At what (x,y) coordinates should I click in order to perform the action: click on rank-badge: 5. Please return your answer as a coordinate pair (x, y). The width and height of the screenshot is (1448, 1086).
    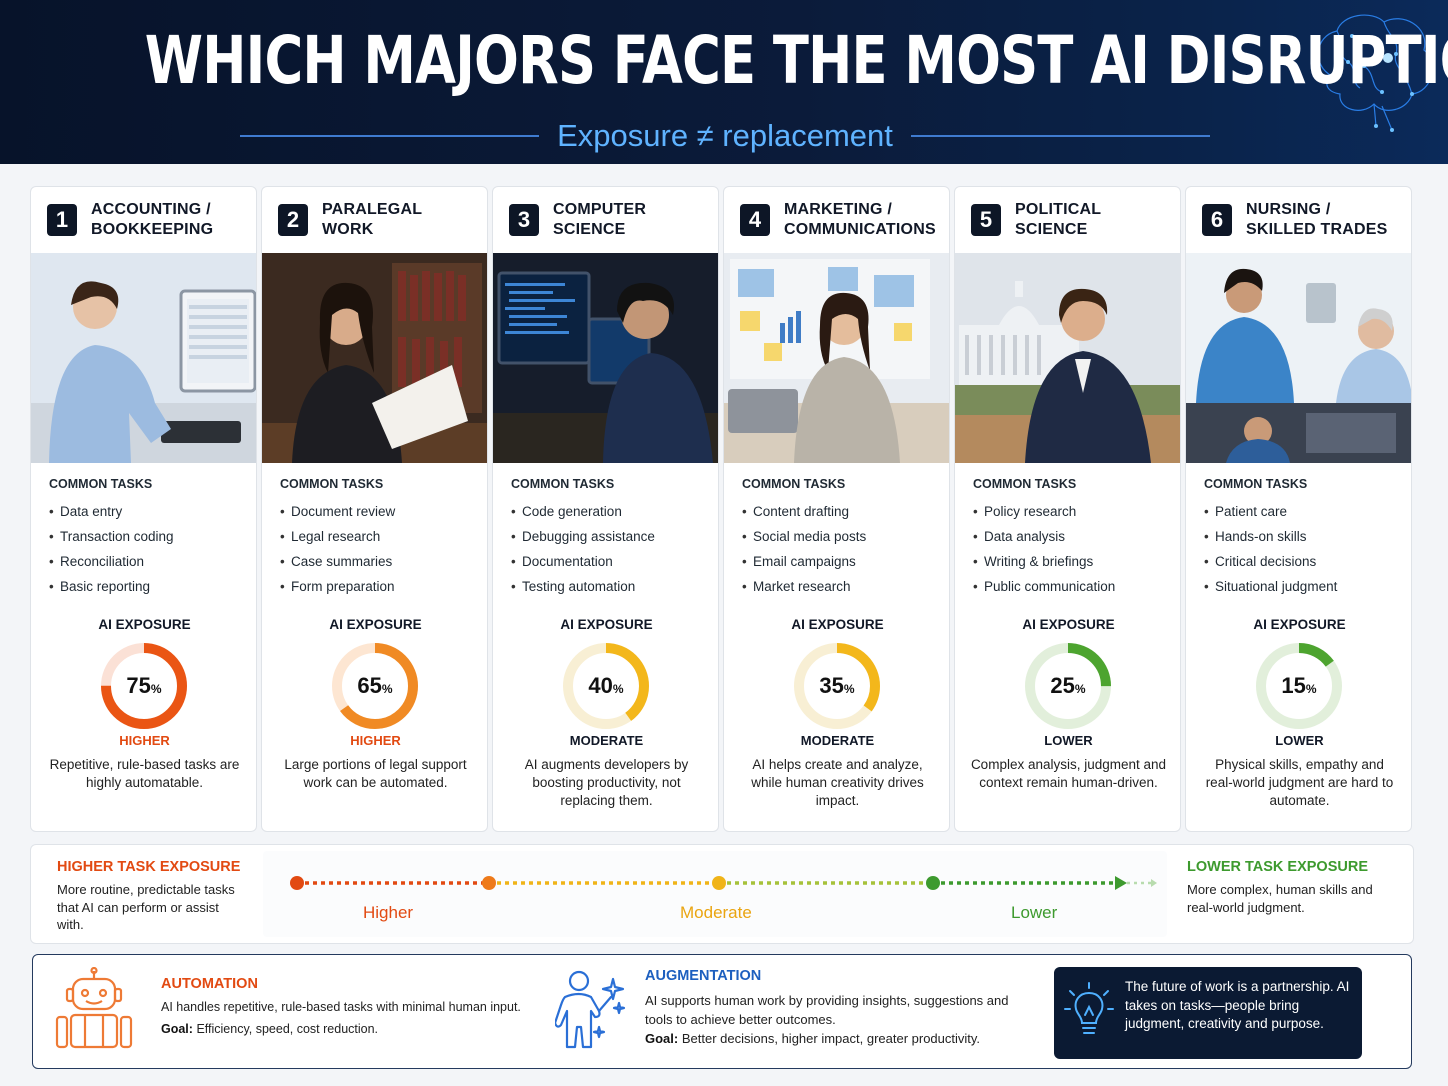
    Looking at the image, I should click on (986, 220).